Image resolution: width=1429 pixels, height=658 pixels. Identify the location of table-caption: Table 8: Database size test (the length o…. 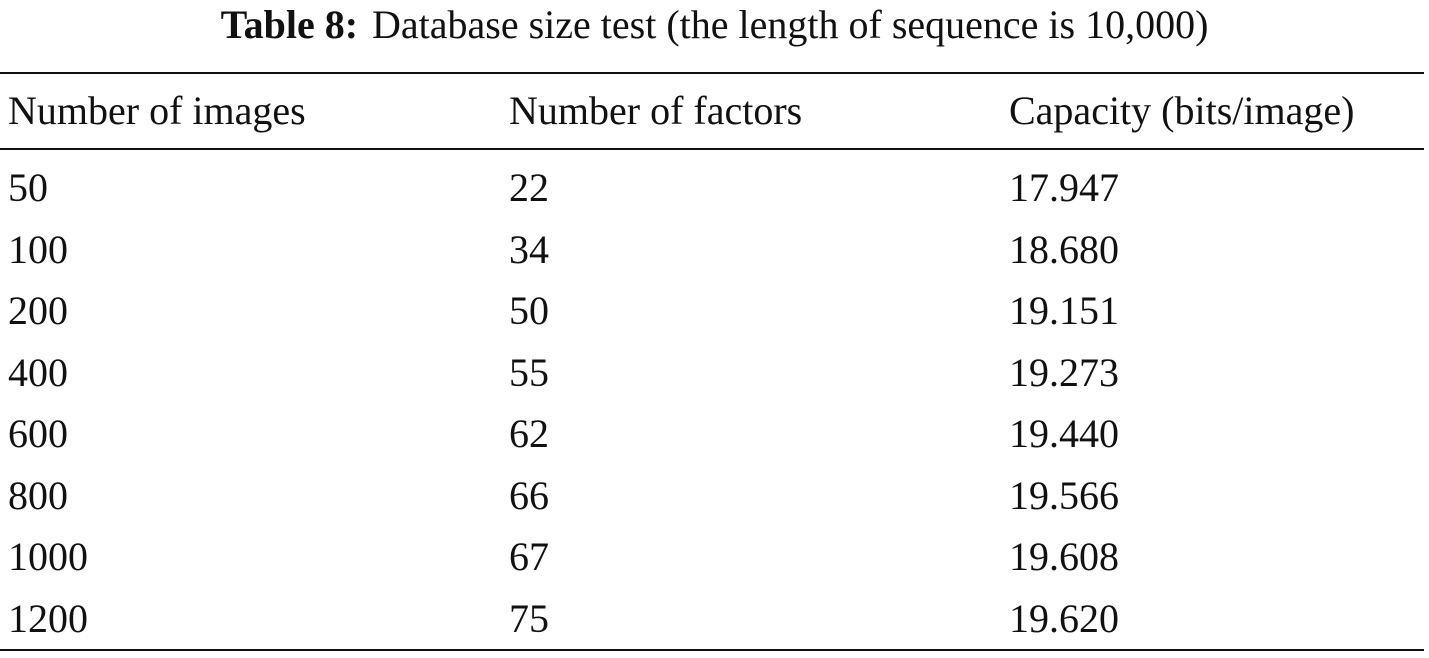
(714, 25).